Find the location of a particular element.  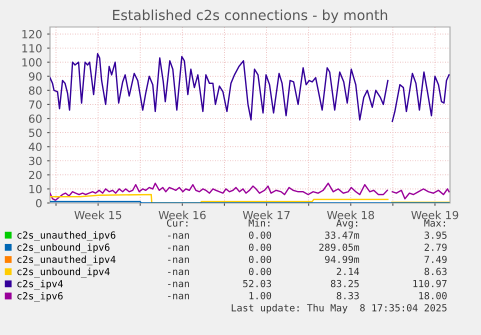

legend-label: c2s_ipv4 is located at coordinates (40, 285).